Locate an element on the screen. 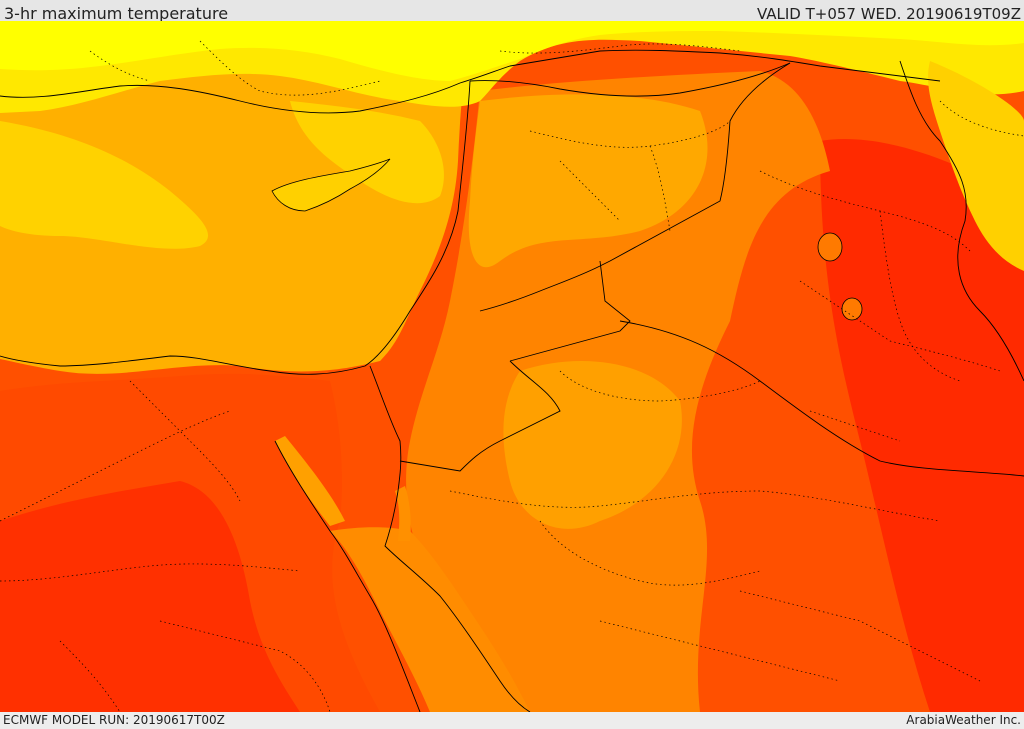 This screenshot has width=1024, height=729. red-sea is located at coordinates (430, 619).